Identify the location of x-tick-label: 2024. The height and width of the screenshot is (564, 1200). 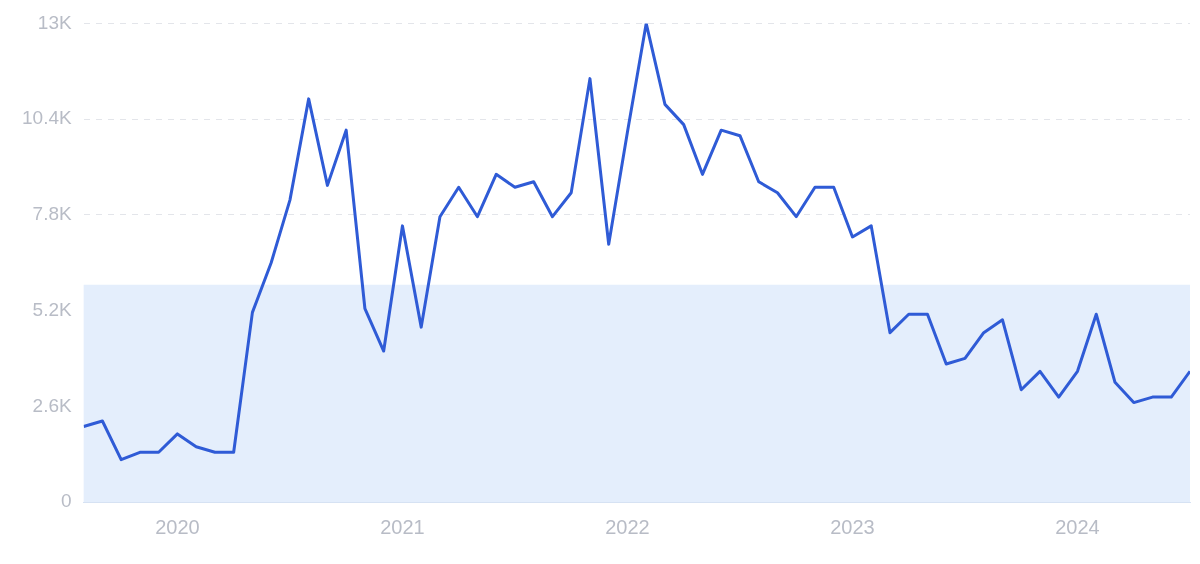
(1077, 526).